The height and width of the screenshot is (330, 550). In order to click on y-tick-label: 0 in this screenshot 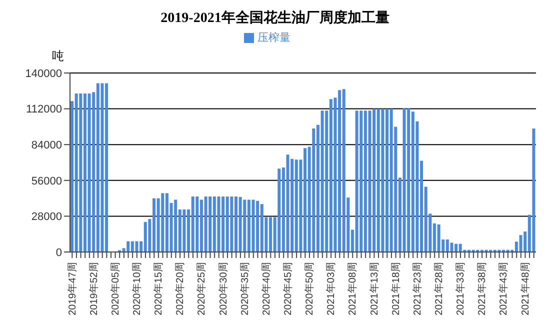, I will do `click(59, 252)`.